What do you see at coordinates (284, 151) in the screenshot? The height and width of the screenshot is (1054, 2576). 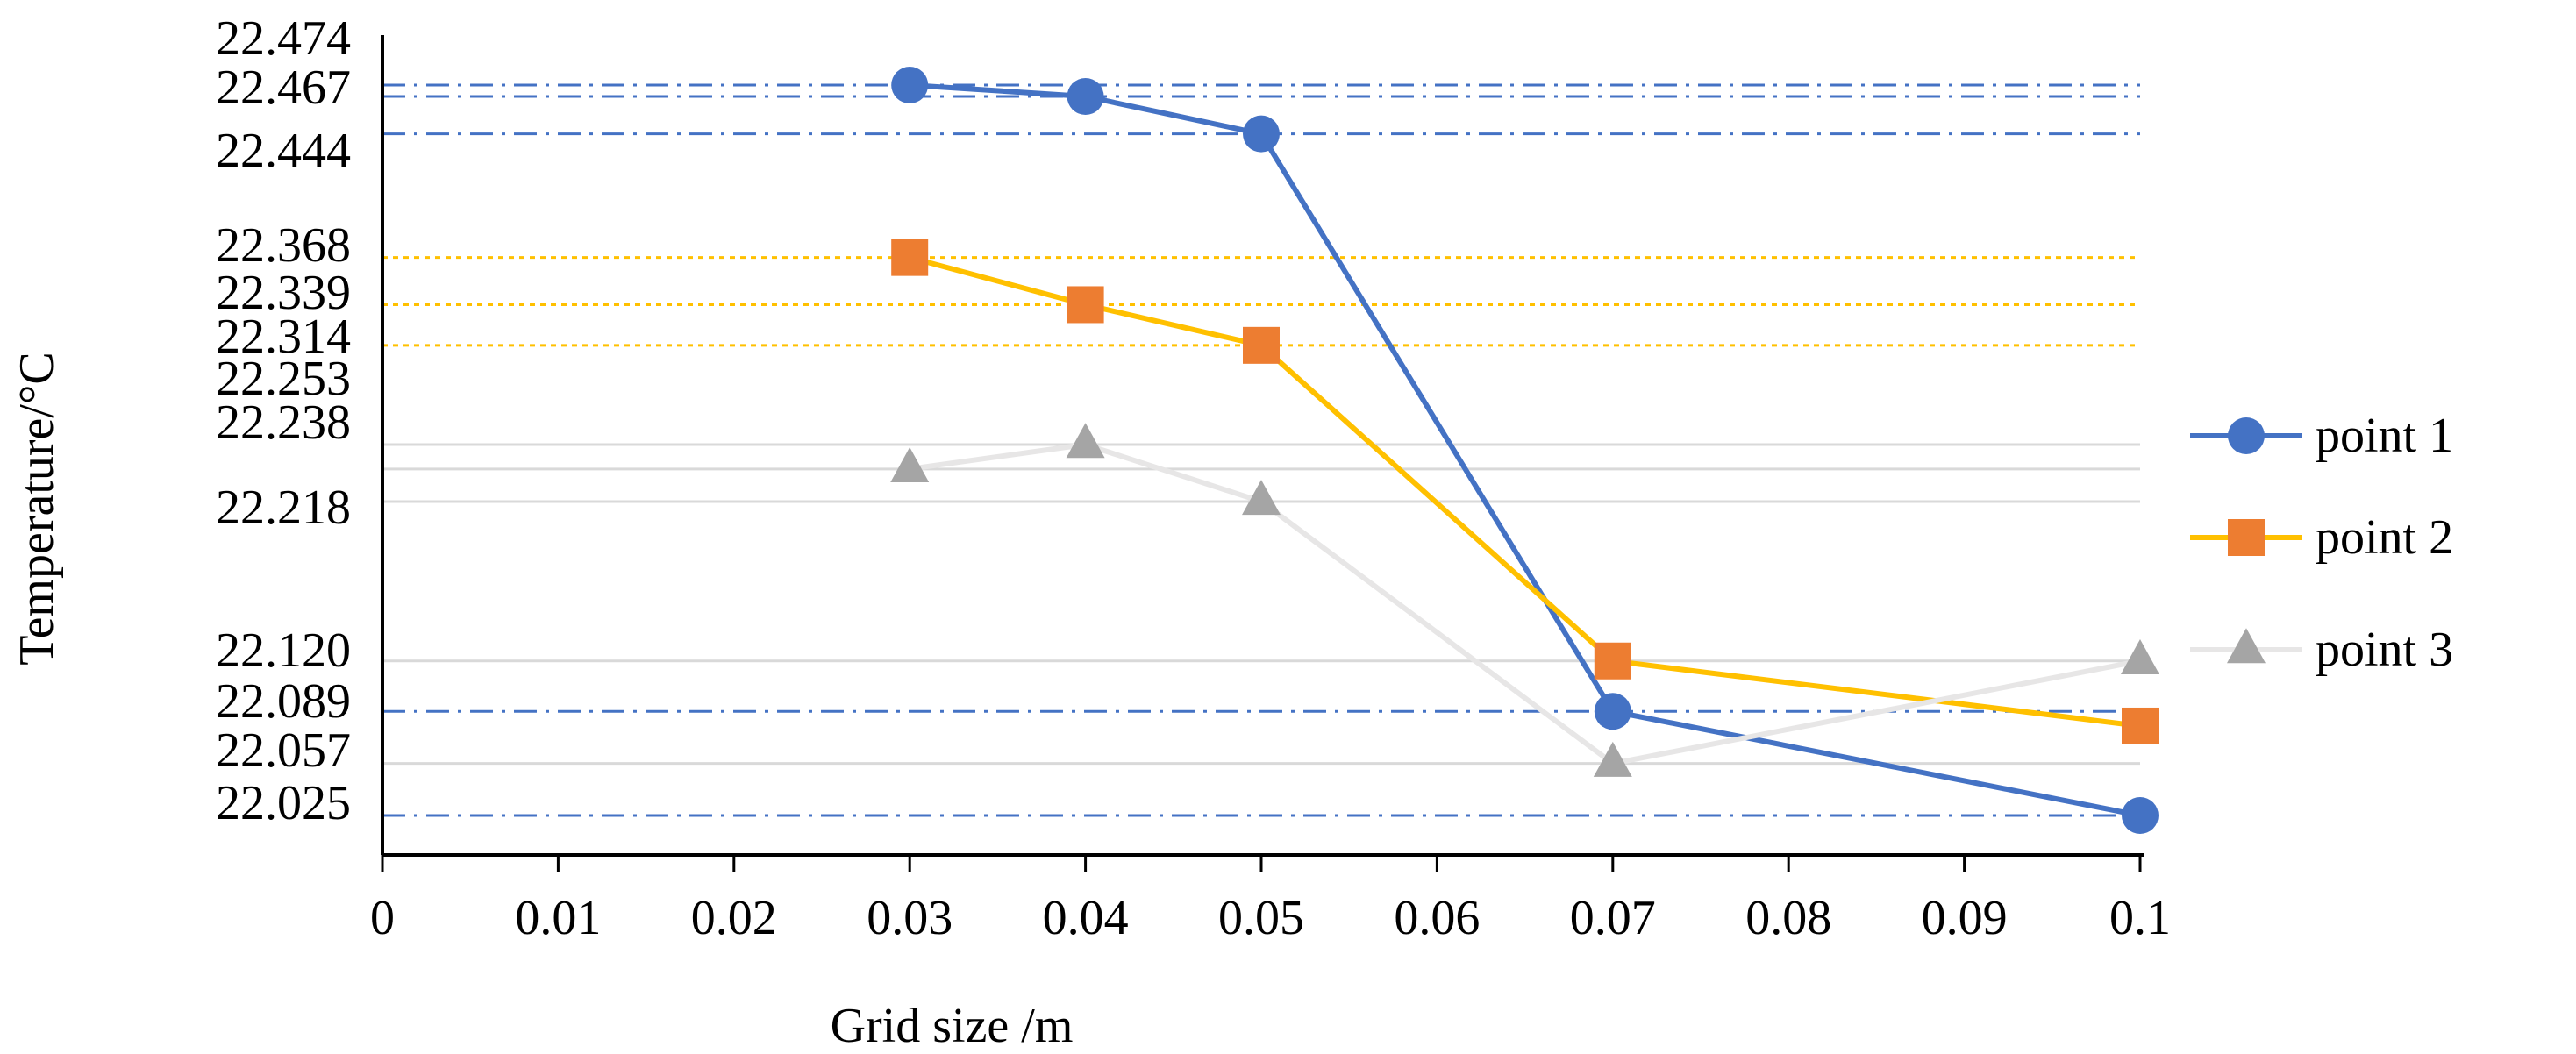 I see `y-tick-label: 22.444` at bounding box center [284, 151].